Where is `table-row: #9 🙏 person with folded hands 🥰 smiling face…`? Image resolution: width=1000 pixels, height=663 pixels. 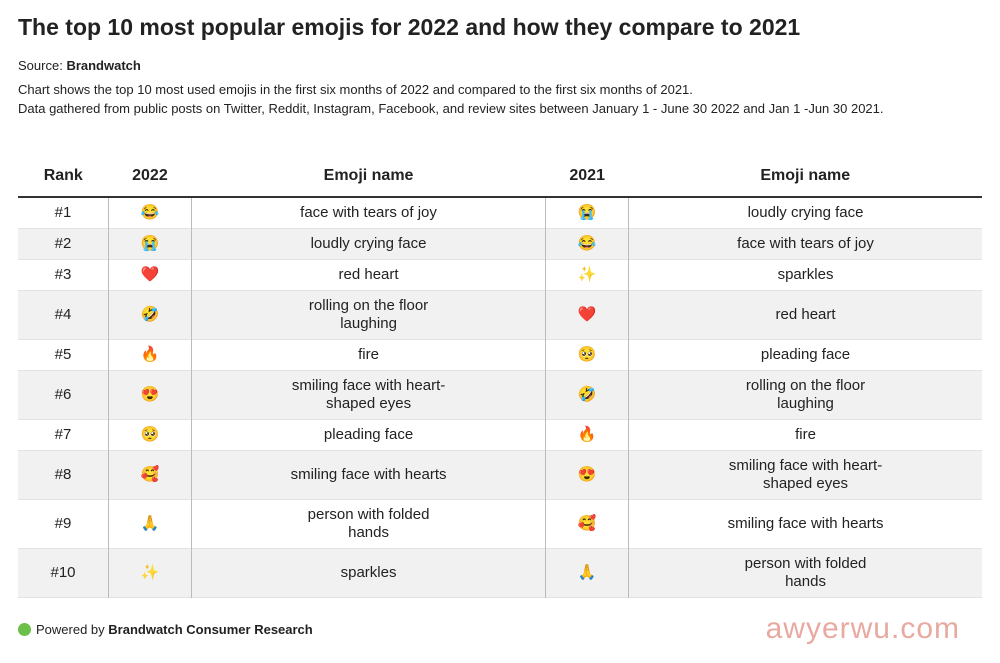 table-row: #9 🙏 person with folded hands 🥰 smiling face… is located at coordinates (500, 524).